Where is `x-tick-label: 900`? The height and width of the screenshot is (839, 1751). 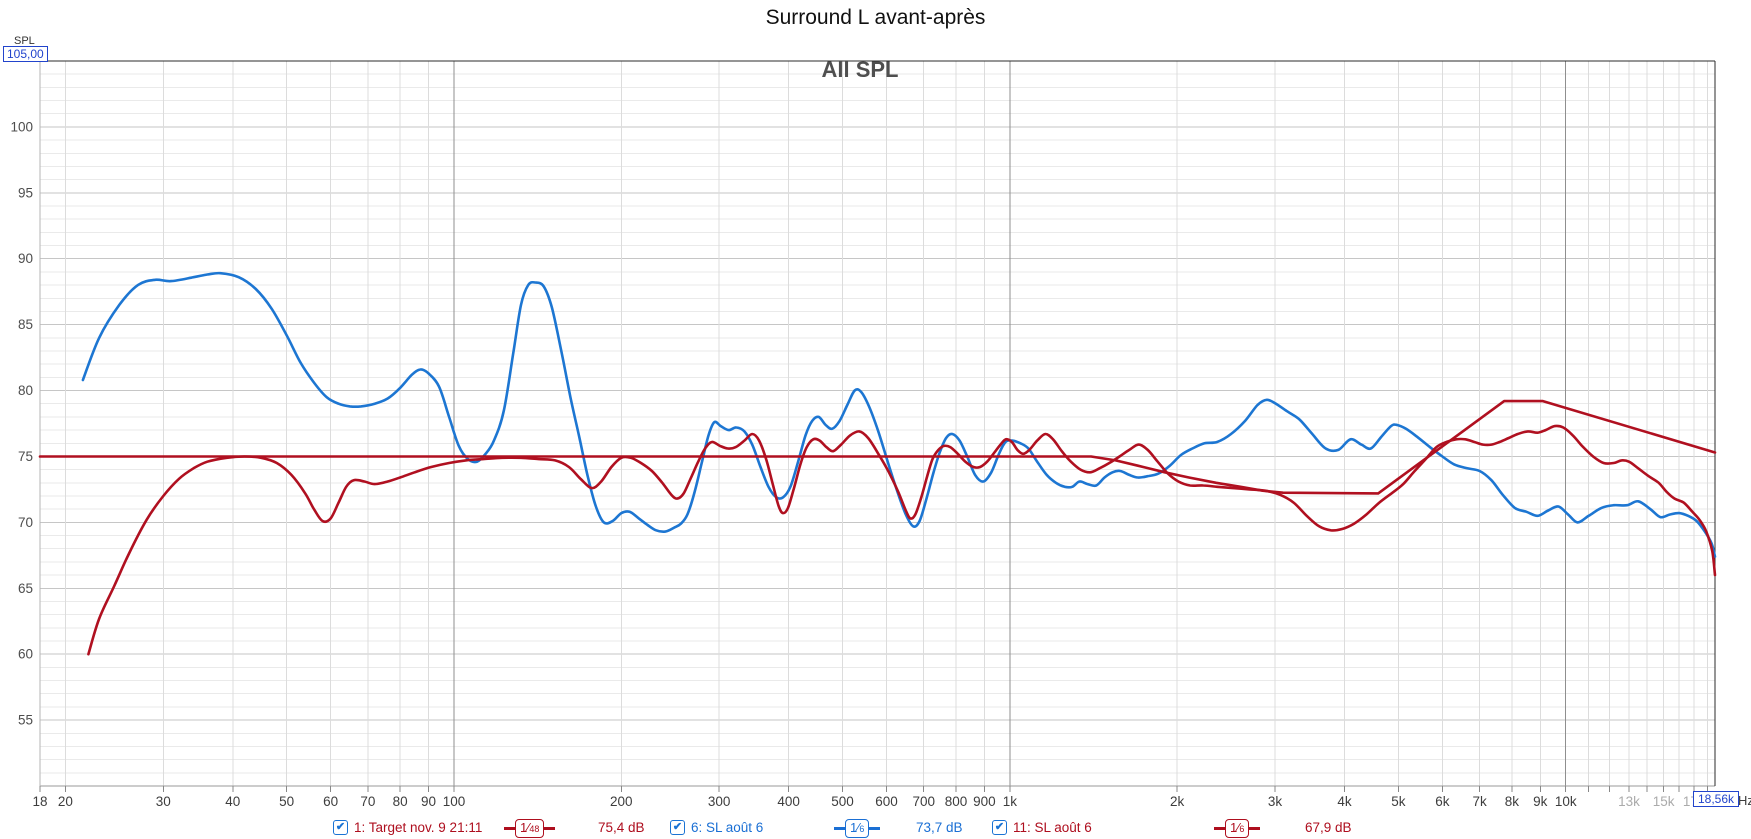 x-tick-label: 900 is located at coordinates (984, 801).